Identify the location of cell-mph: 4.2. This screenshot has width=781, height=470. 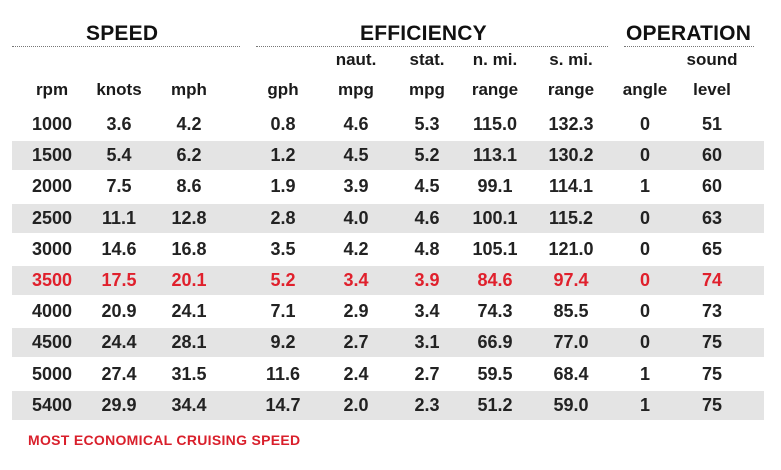
(189, 124).